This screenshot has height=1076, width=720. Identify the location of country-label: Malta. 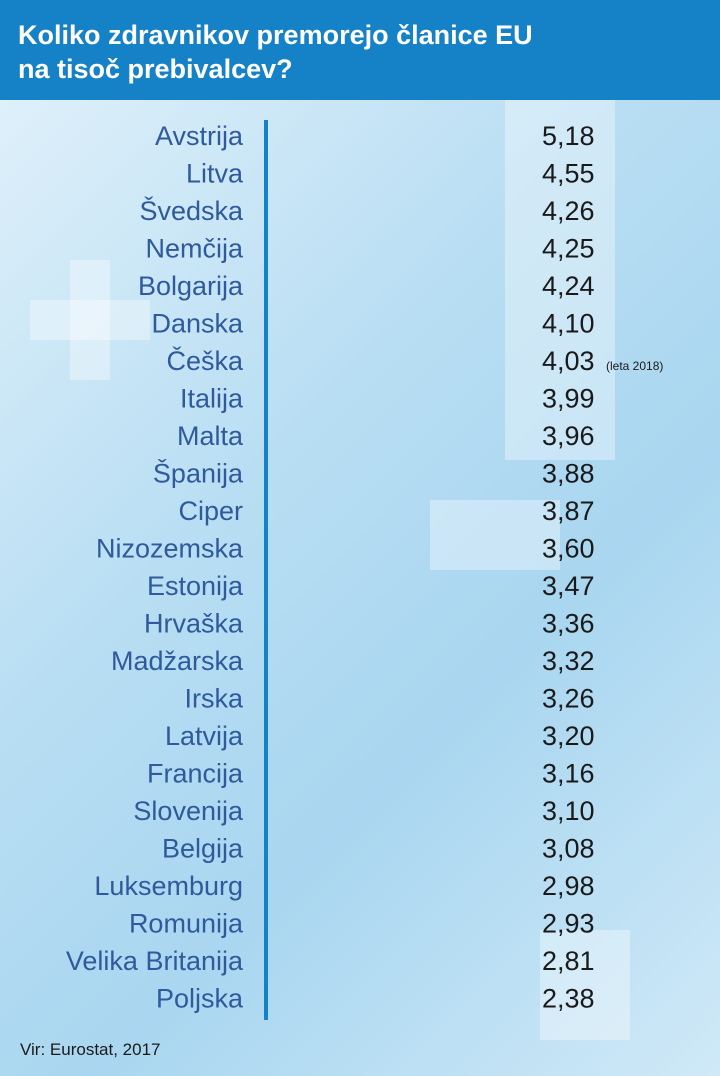
(210, 436).